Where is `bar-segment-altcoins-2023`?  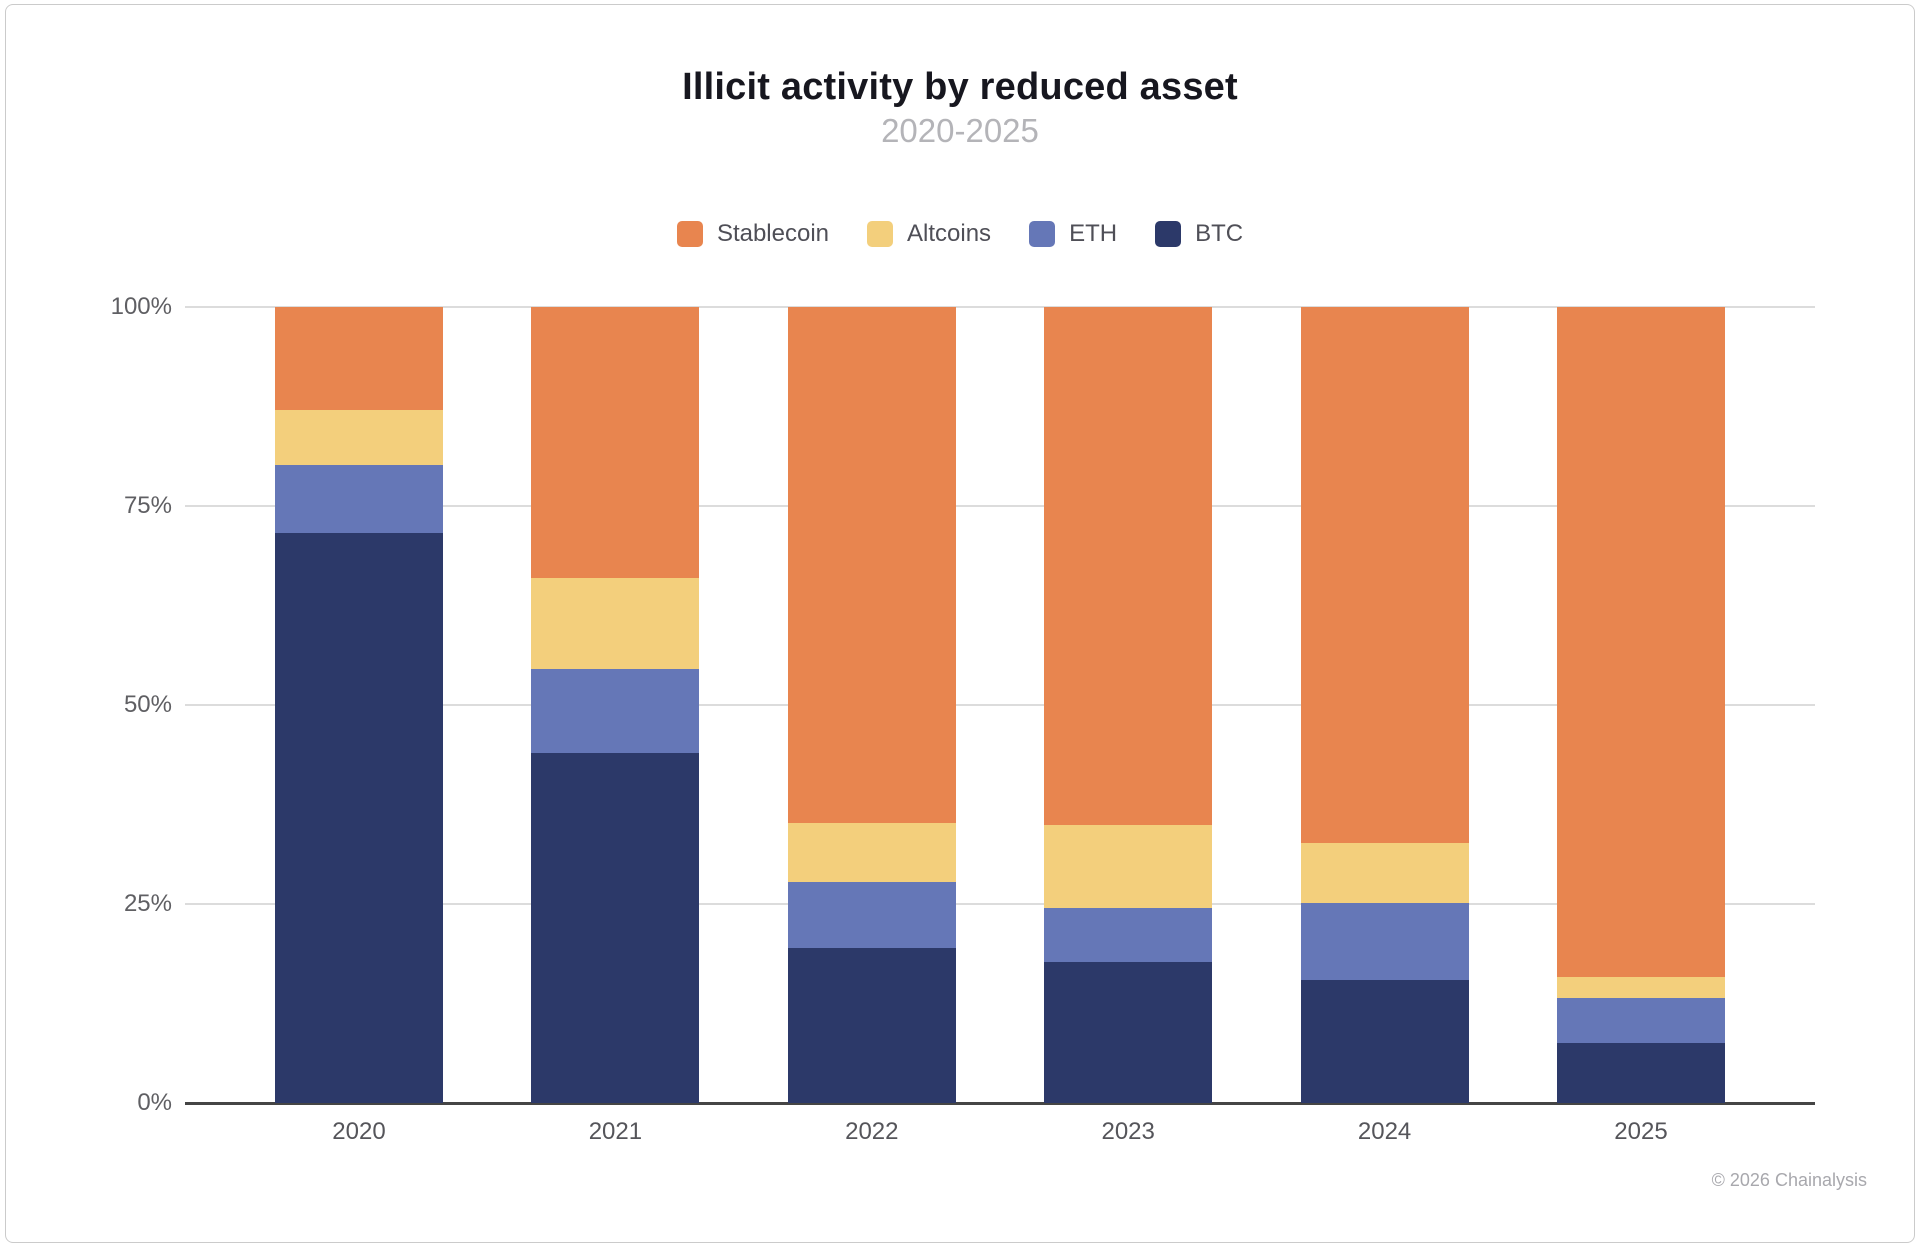
bar-segment-altcoins-2023 is located at coordinates (1128, 866).